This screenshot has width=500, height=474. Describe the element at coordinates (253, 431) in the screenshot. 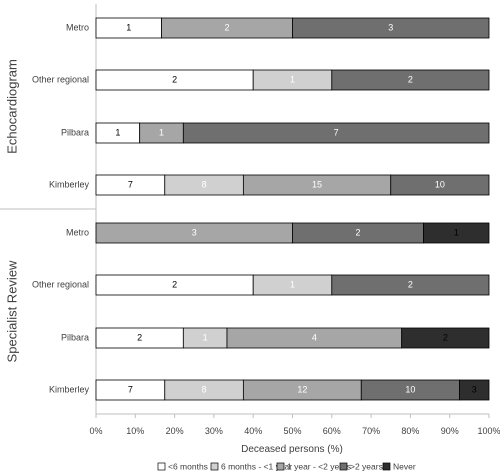

I see `x-tick-label: 40%` at that location.